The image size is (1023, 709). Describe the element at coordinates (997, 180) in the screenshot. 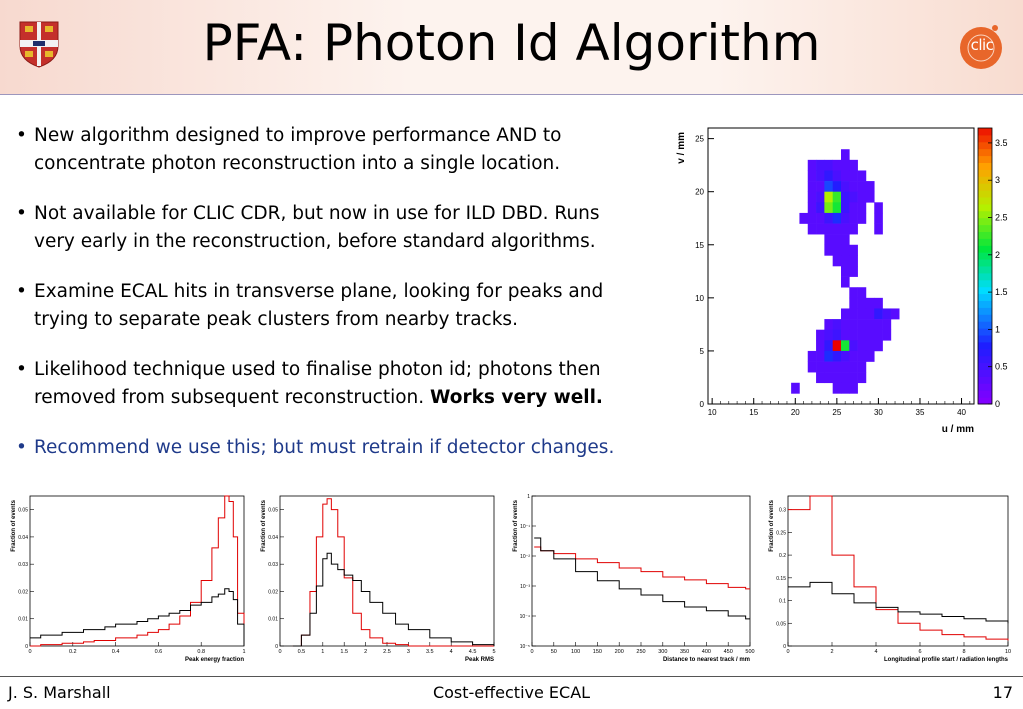

I see `colorbar-tick-label: 3` at that location.